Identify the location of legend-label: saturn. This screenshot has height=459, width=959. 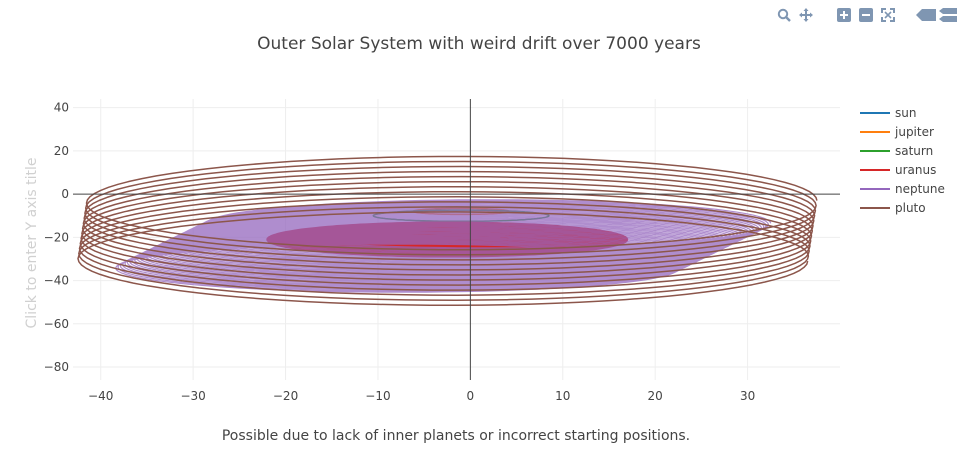
(914, 151).